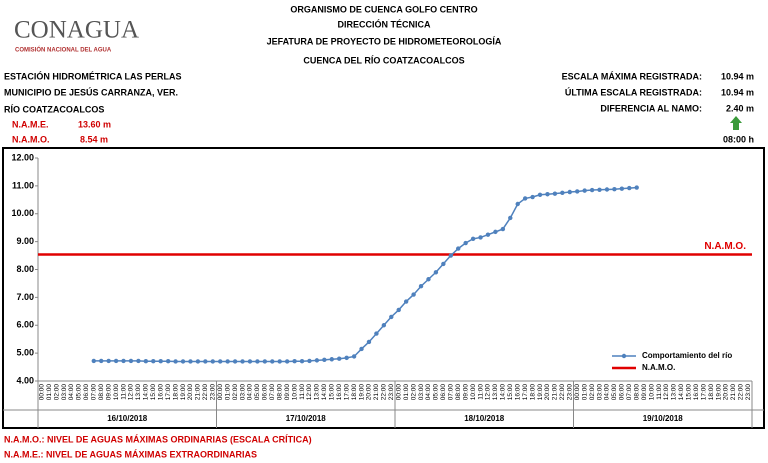 This screenshot has width=768, height=463. I want to click on legend-label: Comportamiento del río, so click(687, 355).